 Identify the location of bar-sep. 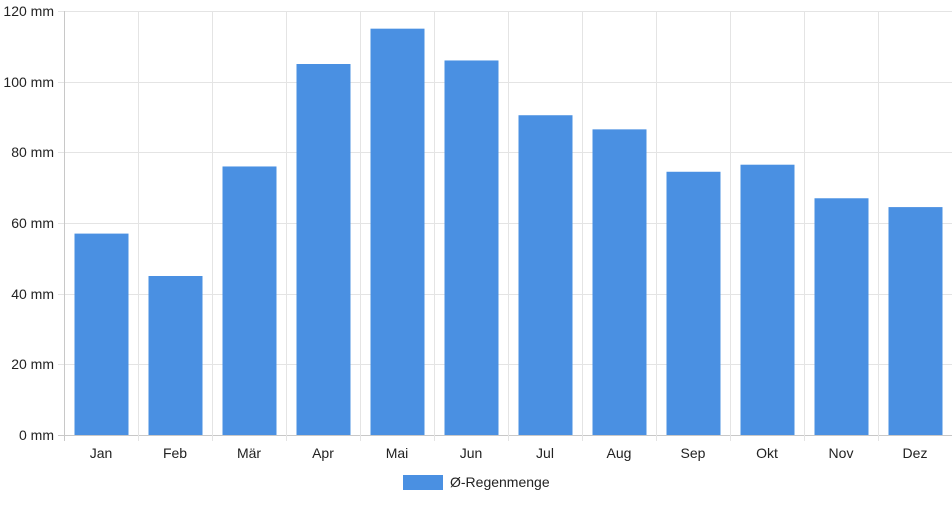
(693, 303).